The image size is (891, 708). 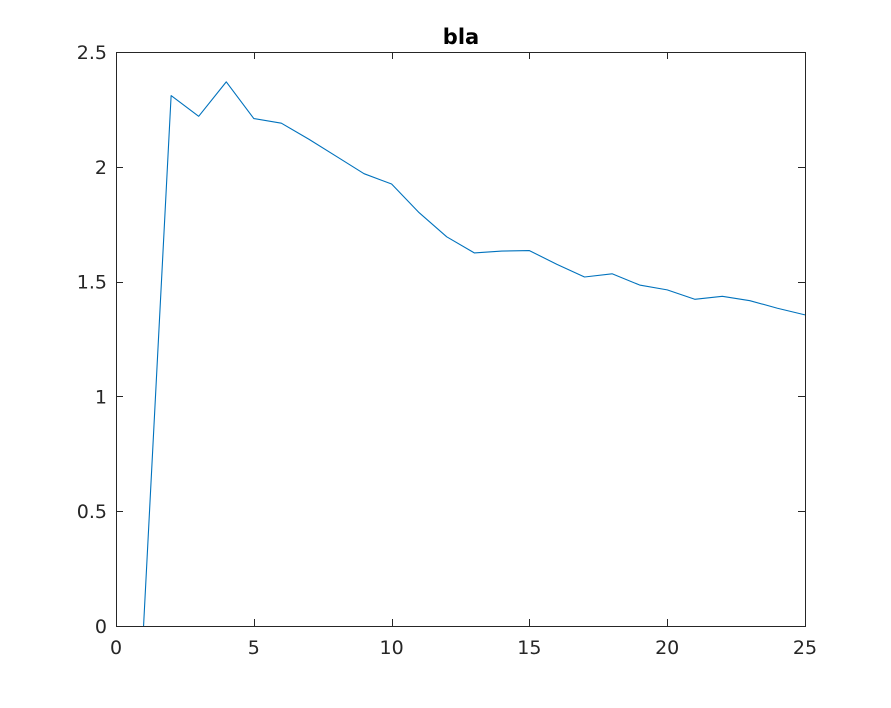 What do you see at coordinates (116, 648) in the screenshot?
I see `x-tick-label: 0` at bounding box center [116, 648].